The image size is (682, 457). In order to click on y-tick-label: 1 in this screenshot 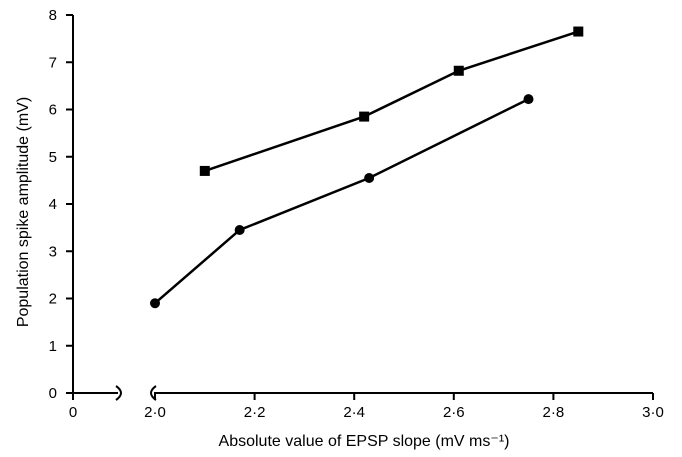, I will do `click(53, 346)`.